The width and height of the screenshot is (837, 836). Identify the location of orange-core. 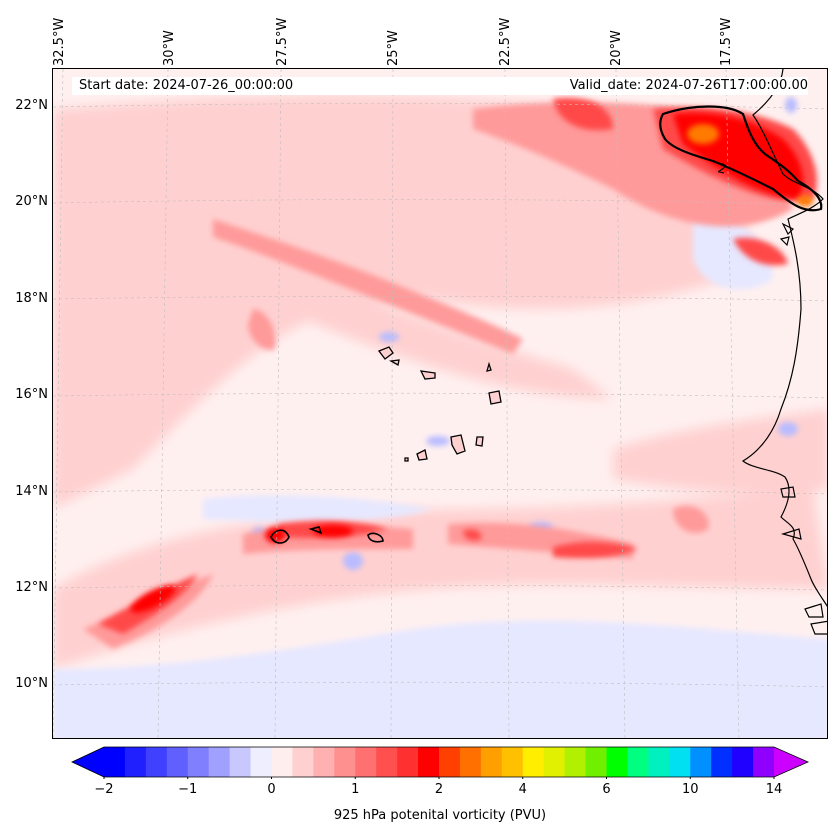
(750, 165).